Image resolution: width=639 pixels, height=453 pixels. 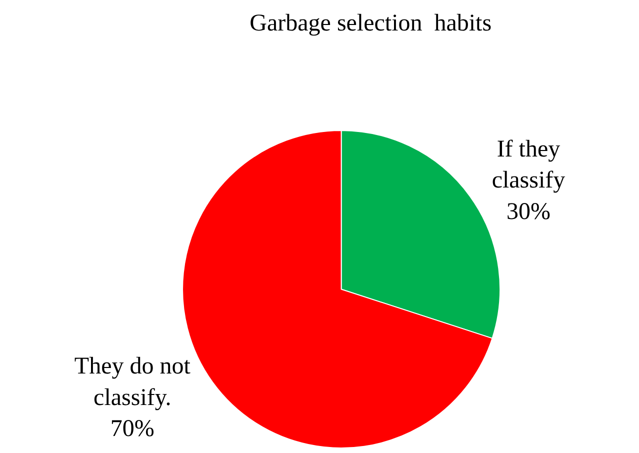 I want to click on slice-label: If they classify, so click(x=529, y=165).